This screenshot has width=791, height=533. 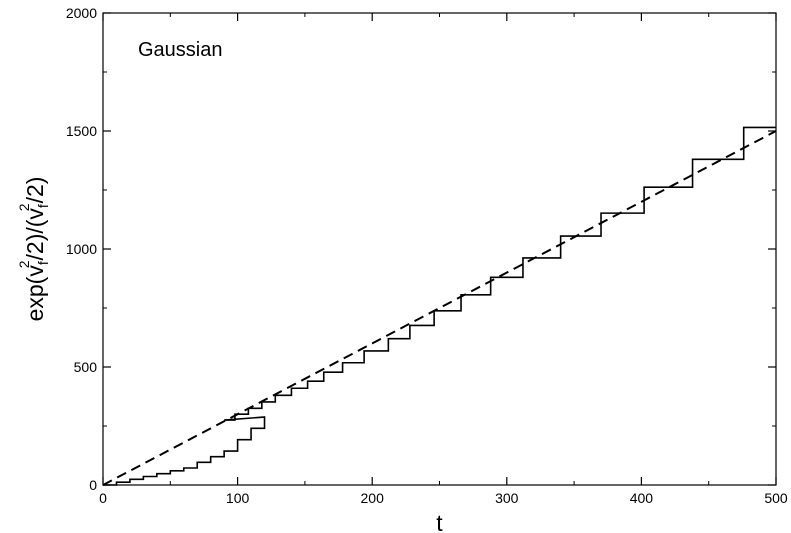 I want to click on y-tick-label: 500, so click(x=86, y=367).